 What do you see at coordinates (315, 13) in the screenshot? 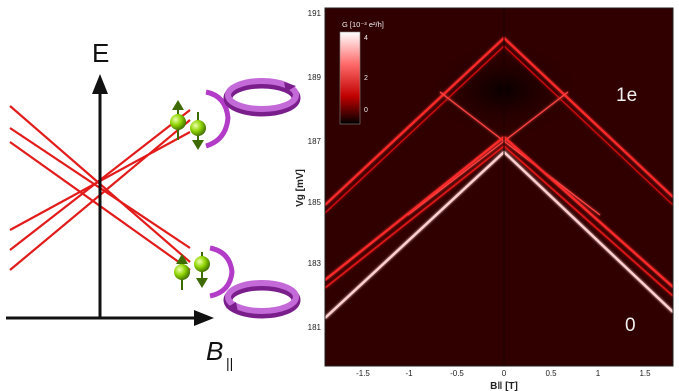
I see `y-tick: 191` at bounding box center [315, 13].